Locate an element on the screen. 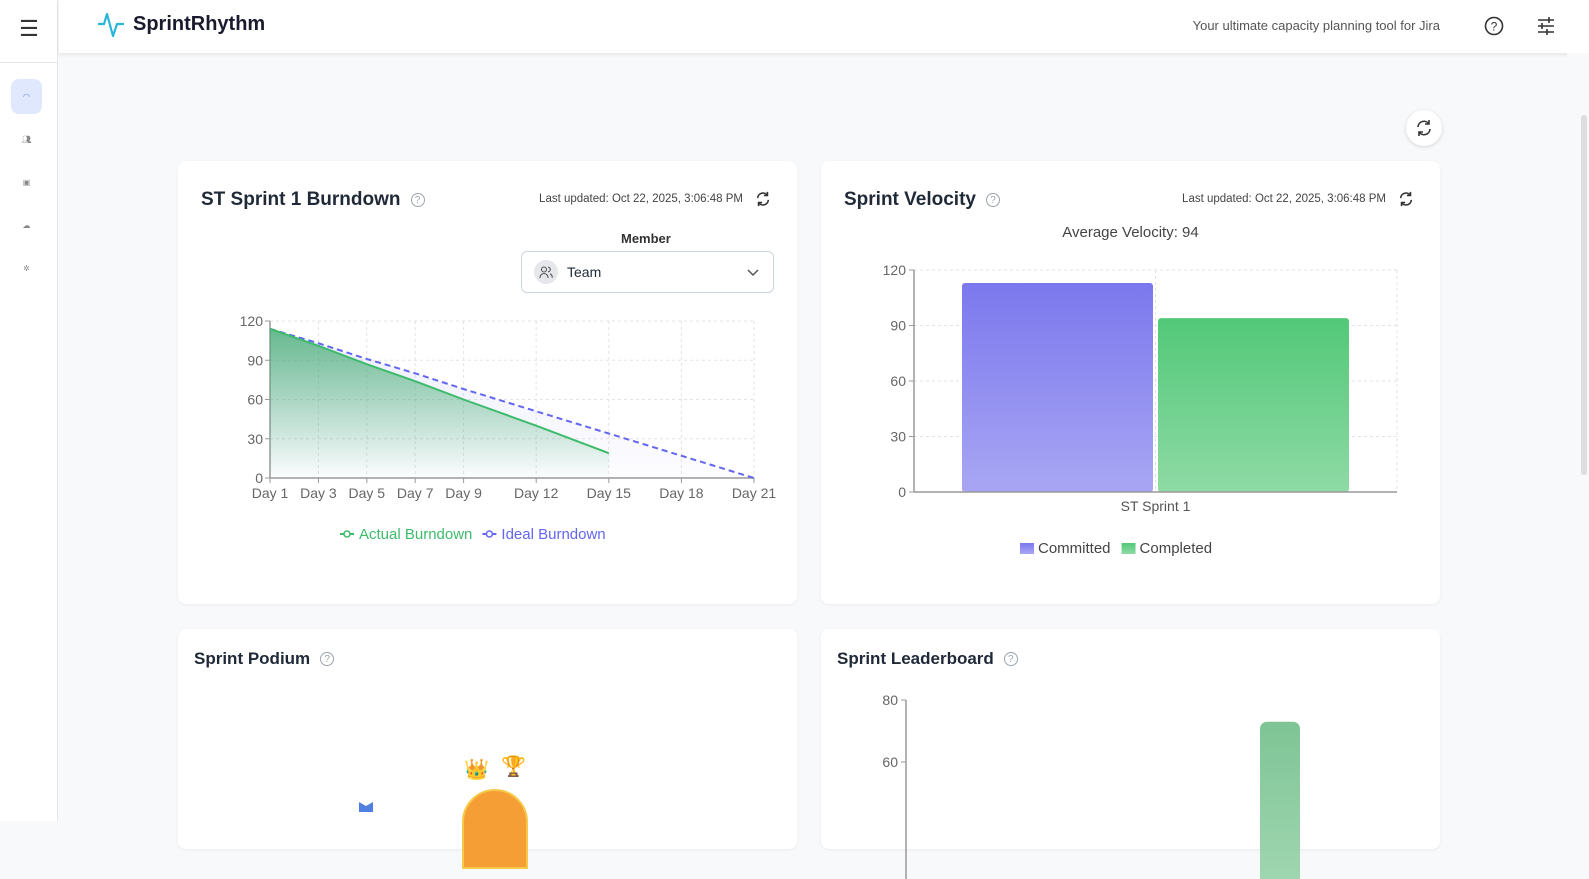 This screenshot has width=1589, height=879. chevron-down-icon is located at coordinates (753, 273).